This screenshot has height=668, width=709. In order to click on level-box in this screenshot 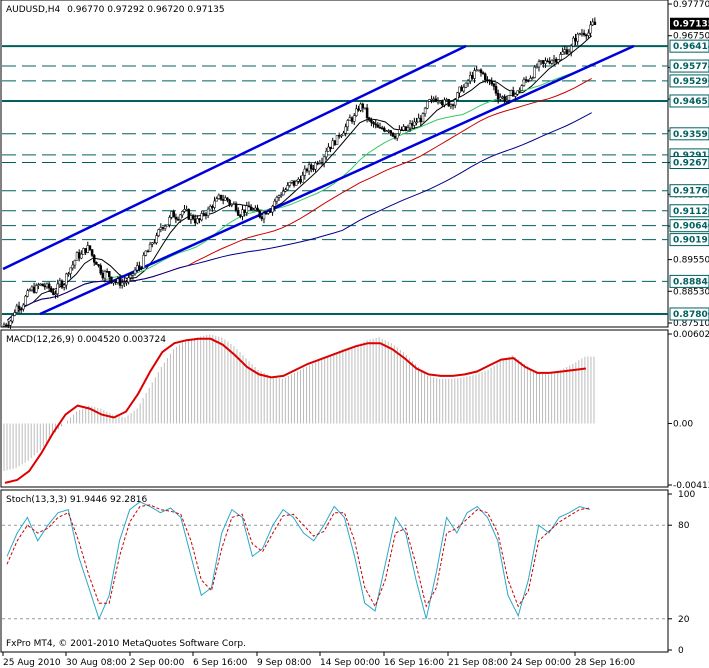, I will do `click(689, 101)`.